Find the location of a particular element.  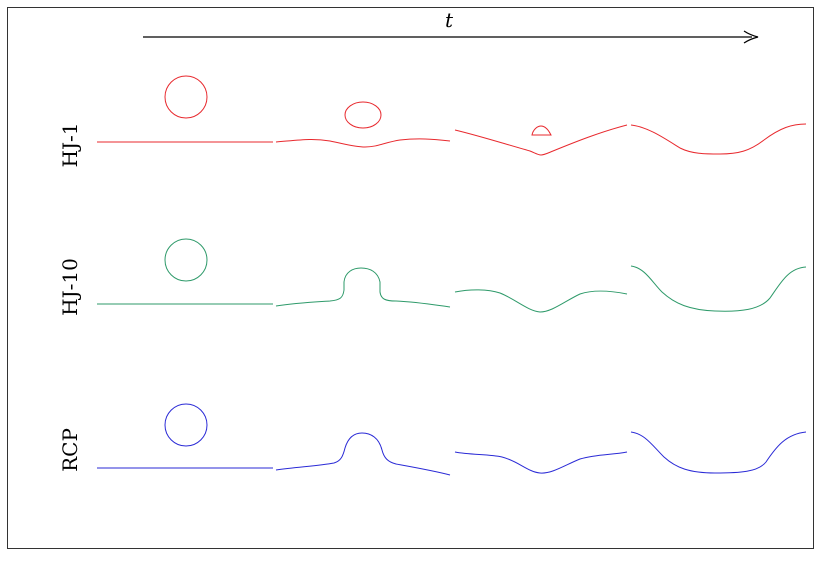

row-hj-10: HJ-10 is located at coordinates (432, 277).